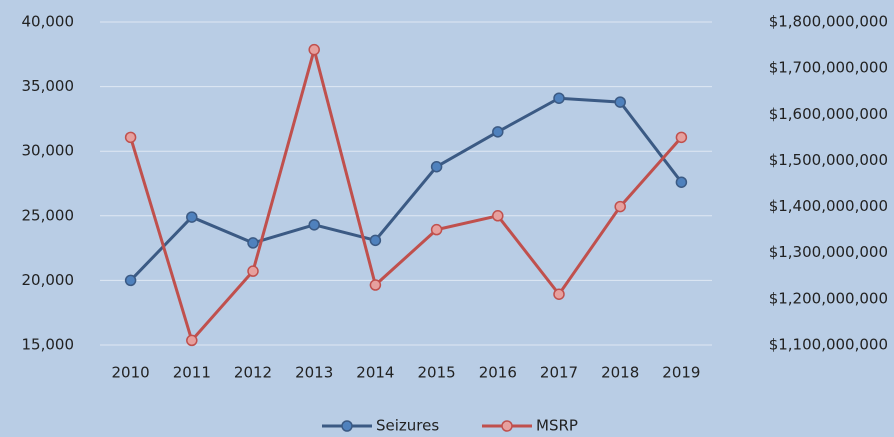 Image resolution: width=894 pixels, height=437 pixels. I want to click on y2-tick-label: $1,500,000,000, so click(828, 160).